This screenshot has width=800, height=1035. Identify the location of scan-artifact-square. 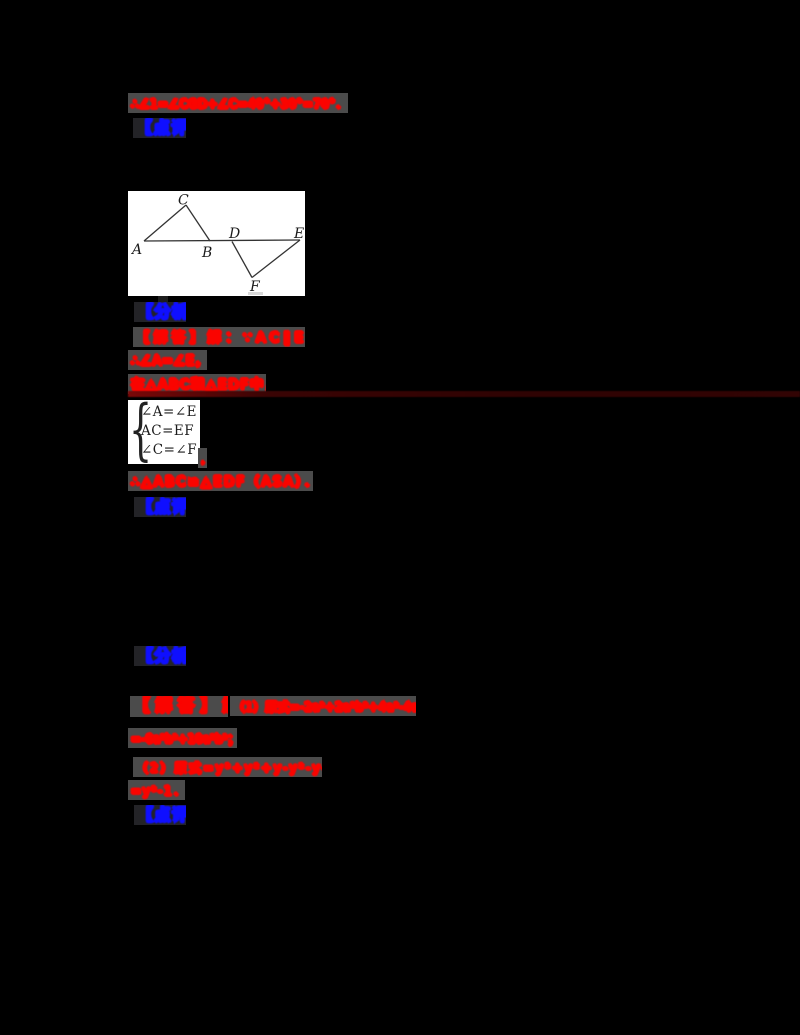
(163, 300).